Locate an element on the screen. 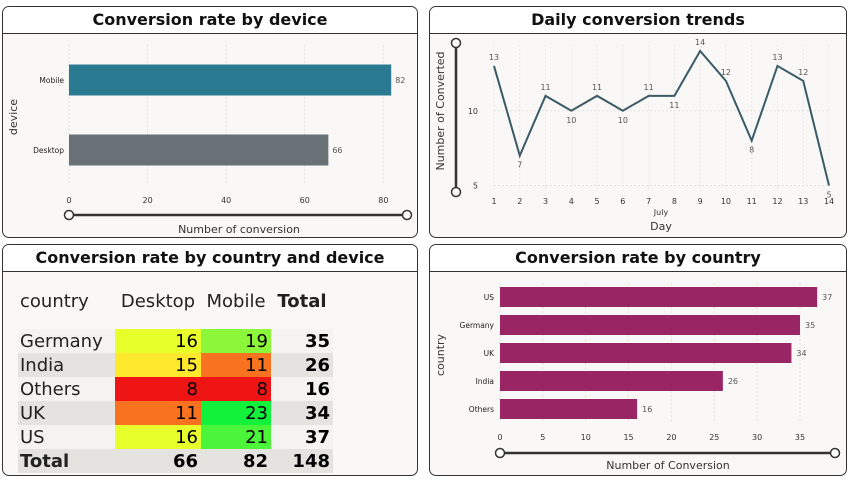  table-row: UK 11 23 34 is located at coordinates (175, 413).